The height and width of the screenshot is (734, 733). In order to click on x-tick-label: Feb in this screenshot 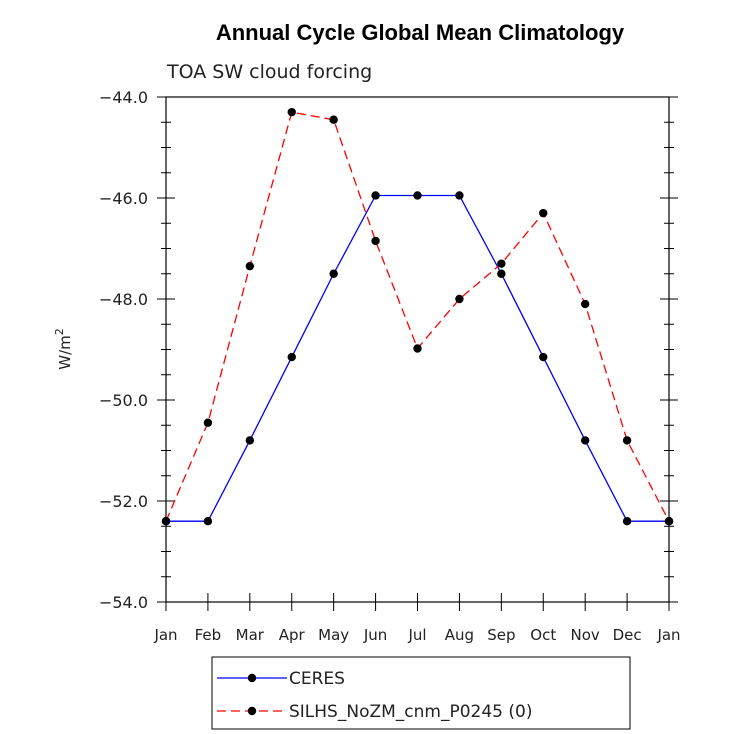, I will do `click(208, 635)`.